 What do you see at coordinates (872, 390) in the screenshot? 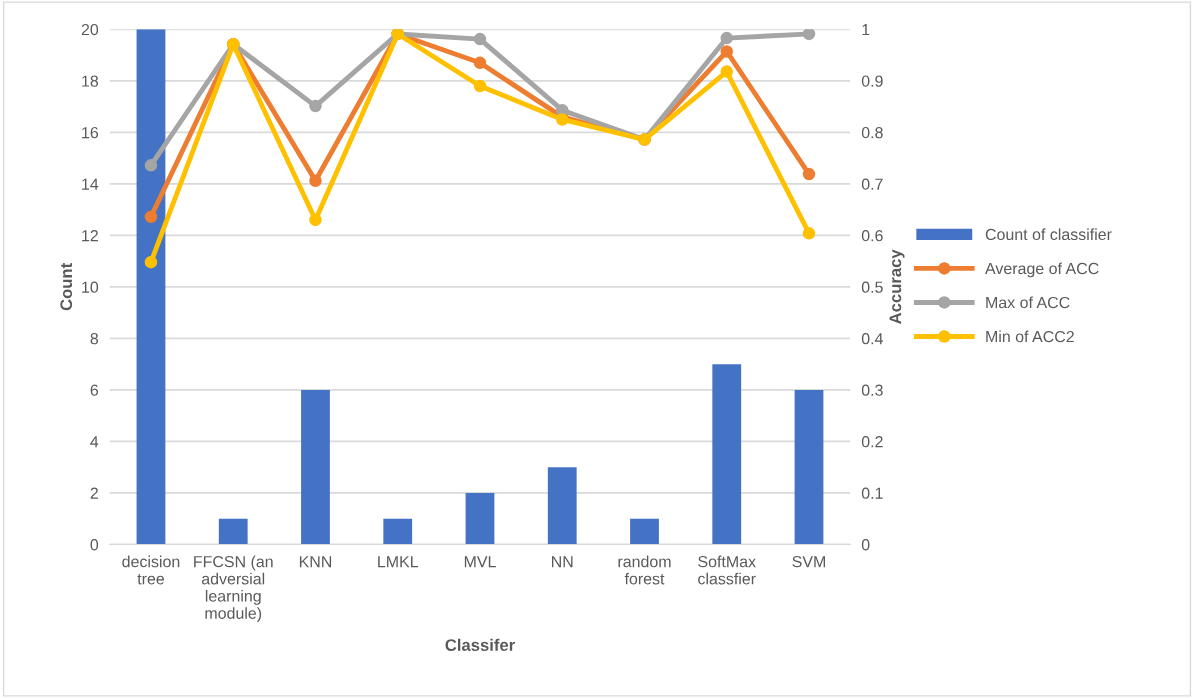
I see `y2-tick-label: 0.3` at bounding box center [872, 390].